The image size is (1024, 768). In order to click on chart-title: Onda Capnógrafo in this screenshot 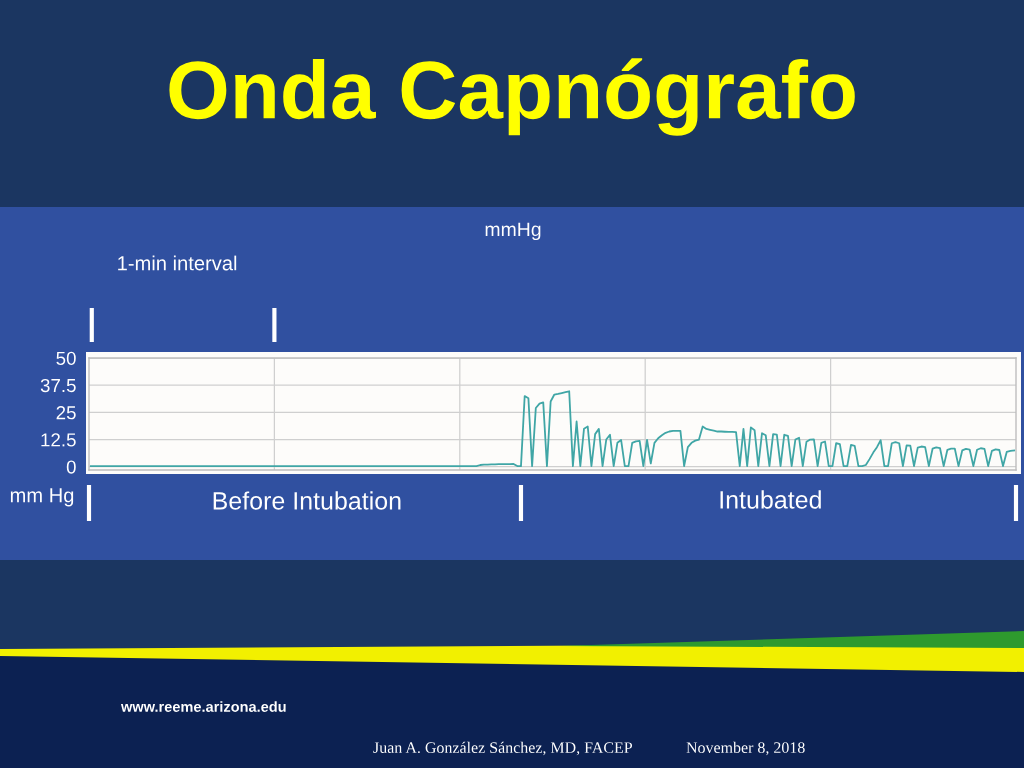, I will do `click(512, 97)`.